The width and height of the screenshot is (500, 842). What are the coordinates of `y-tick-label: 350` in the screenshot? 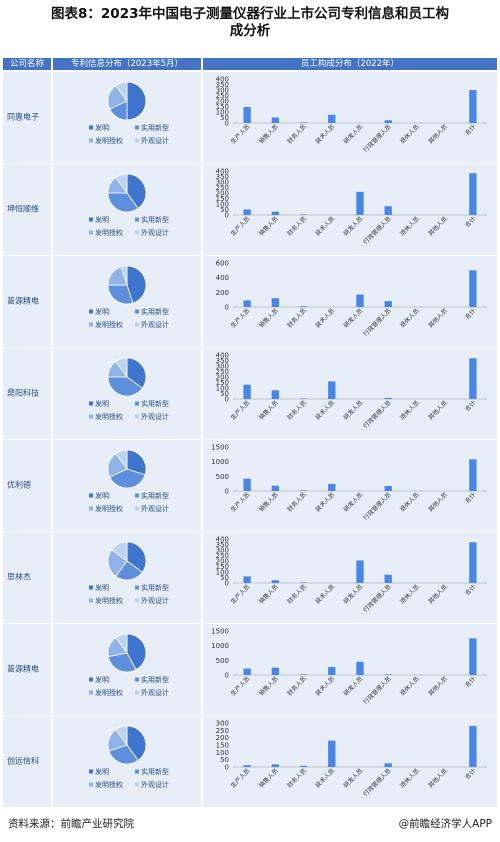 It's located at (222, 177).